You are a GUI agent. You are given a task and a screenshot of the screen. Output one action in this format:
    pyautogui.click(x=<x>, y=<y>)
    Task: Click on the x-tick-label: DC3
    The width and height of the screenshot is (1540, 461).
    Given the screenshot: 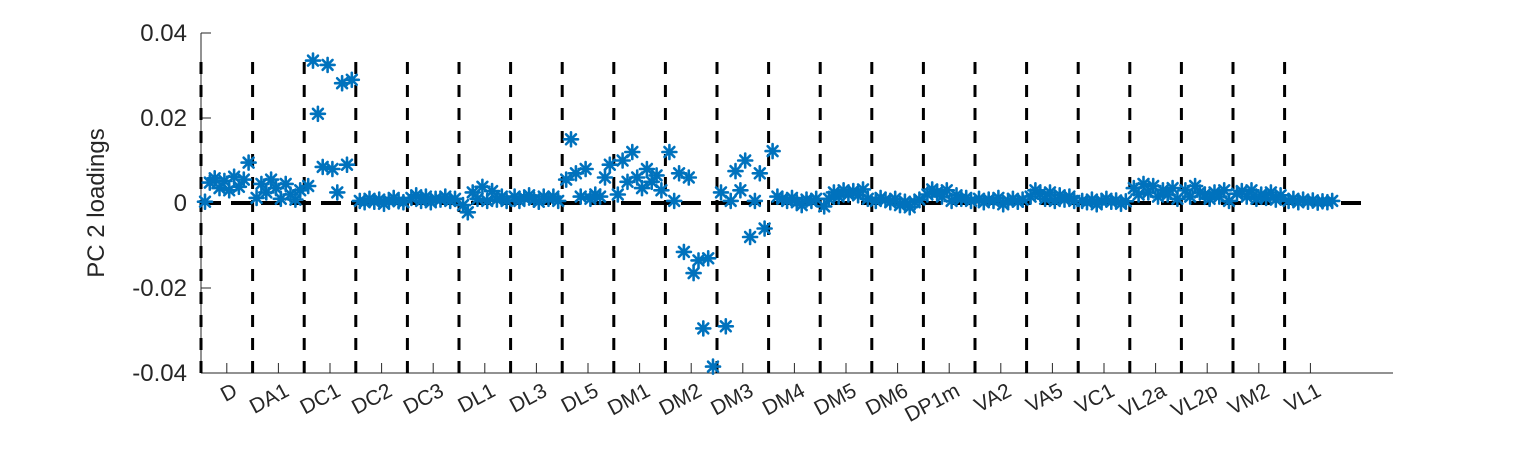 What is the action you would take?
    pyautogui.click(x=424, y=399)
    